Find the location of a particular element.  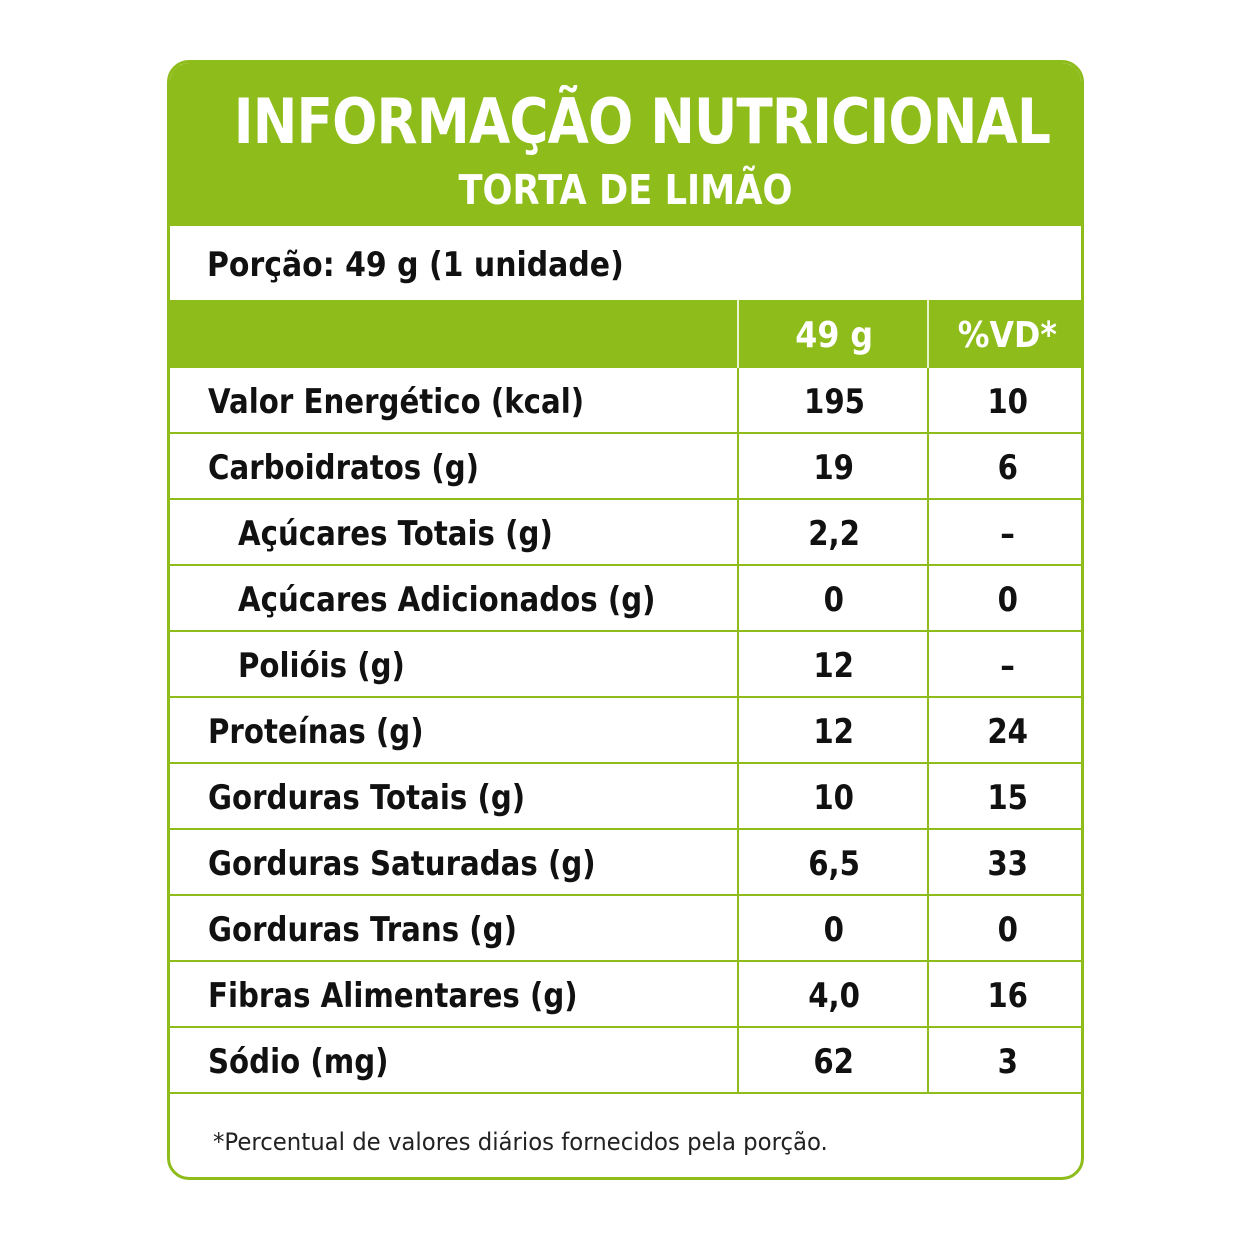

nutrient-daily-value: 15 is located at coordinates (1004, 796).